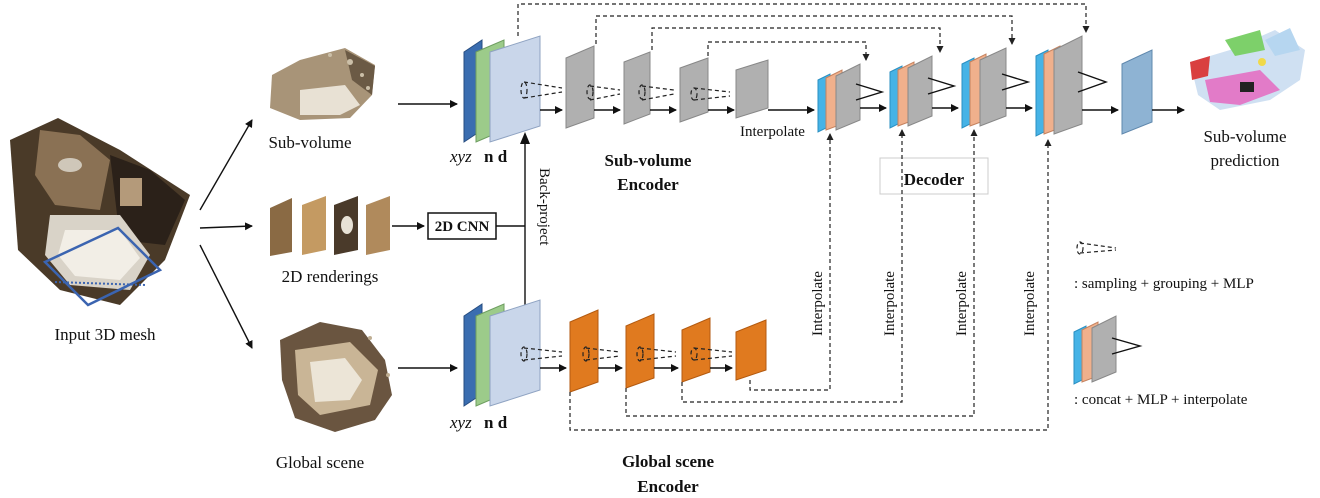 The width and height of the screenshot is (1320, 498). I want to click on cnn-box, so click(462, 226).